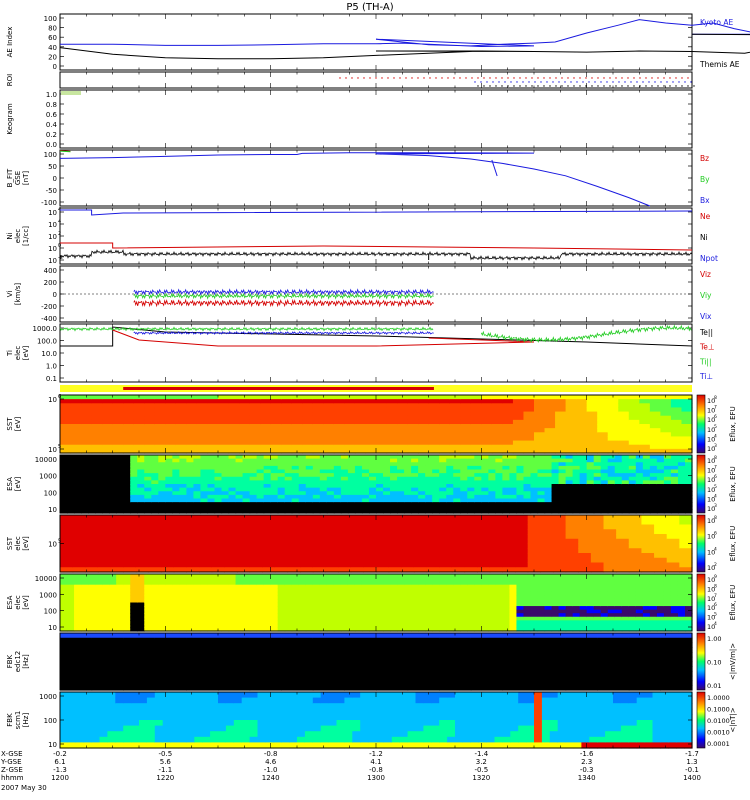 This screenshot has height=800, width=750. I want to click on vi-ytick: -200, so click(49, 307).